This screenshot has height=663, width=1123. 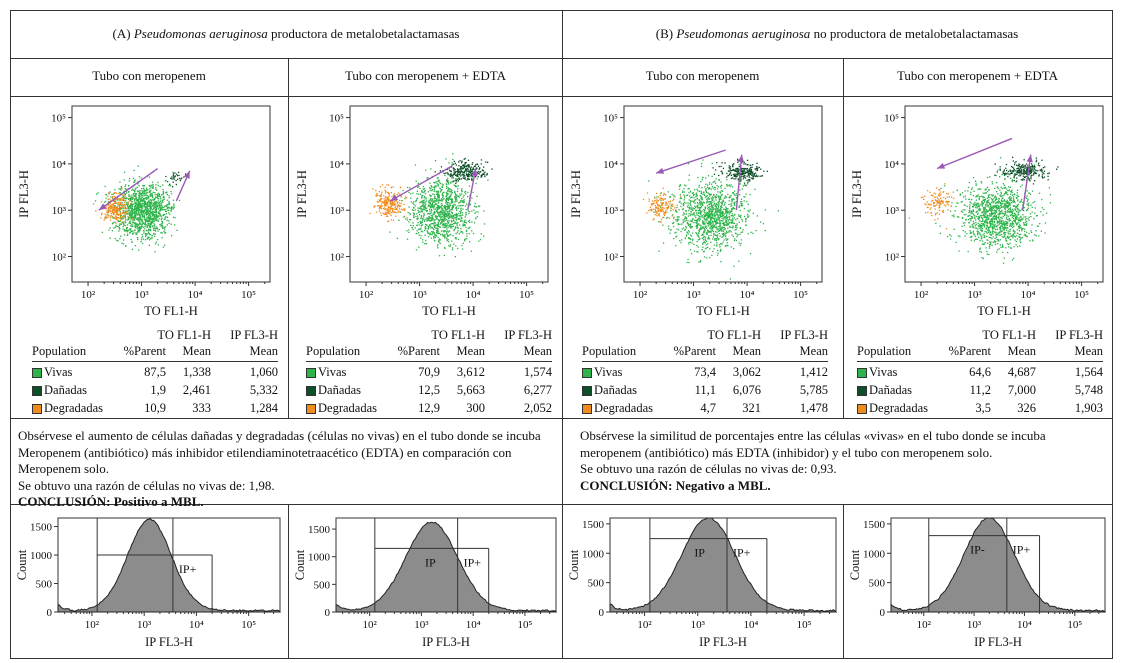 I want to click on x-tick-label: 10², so click(x=640, y=295).